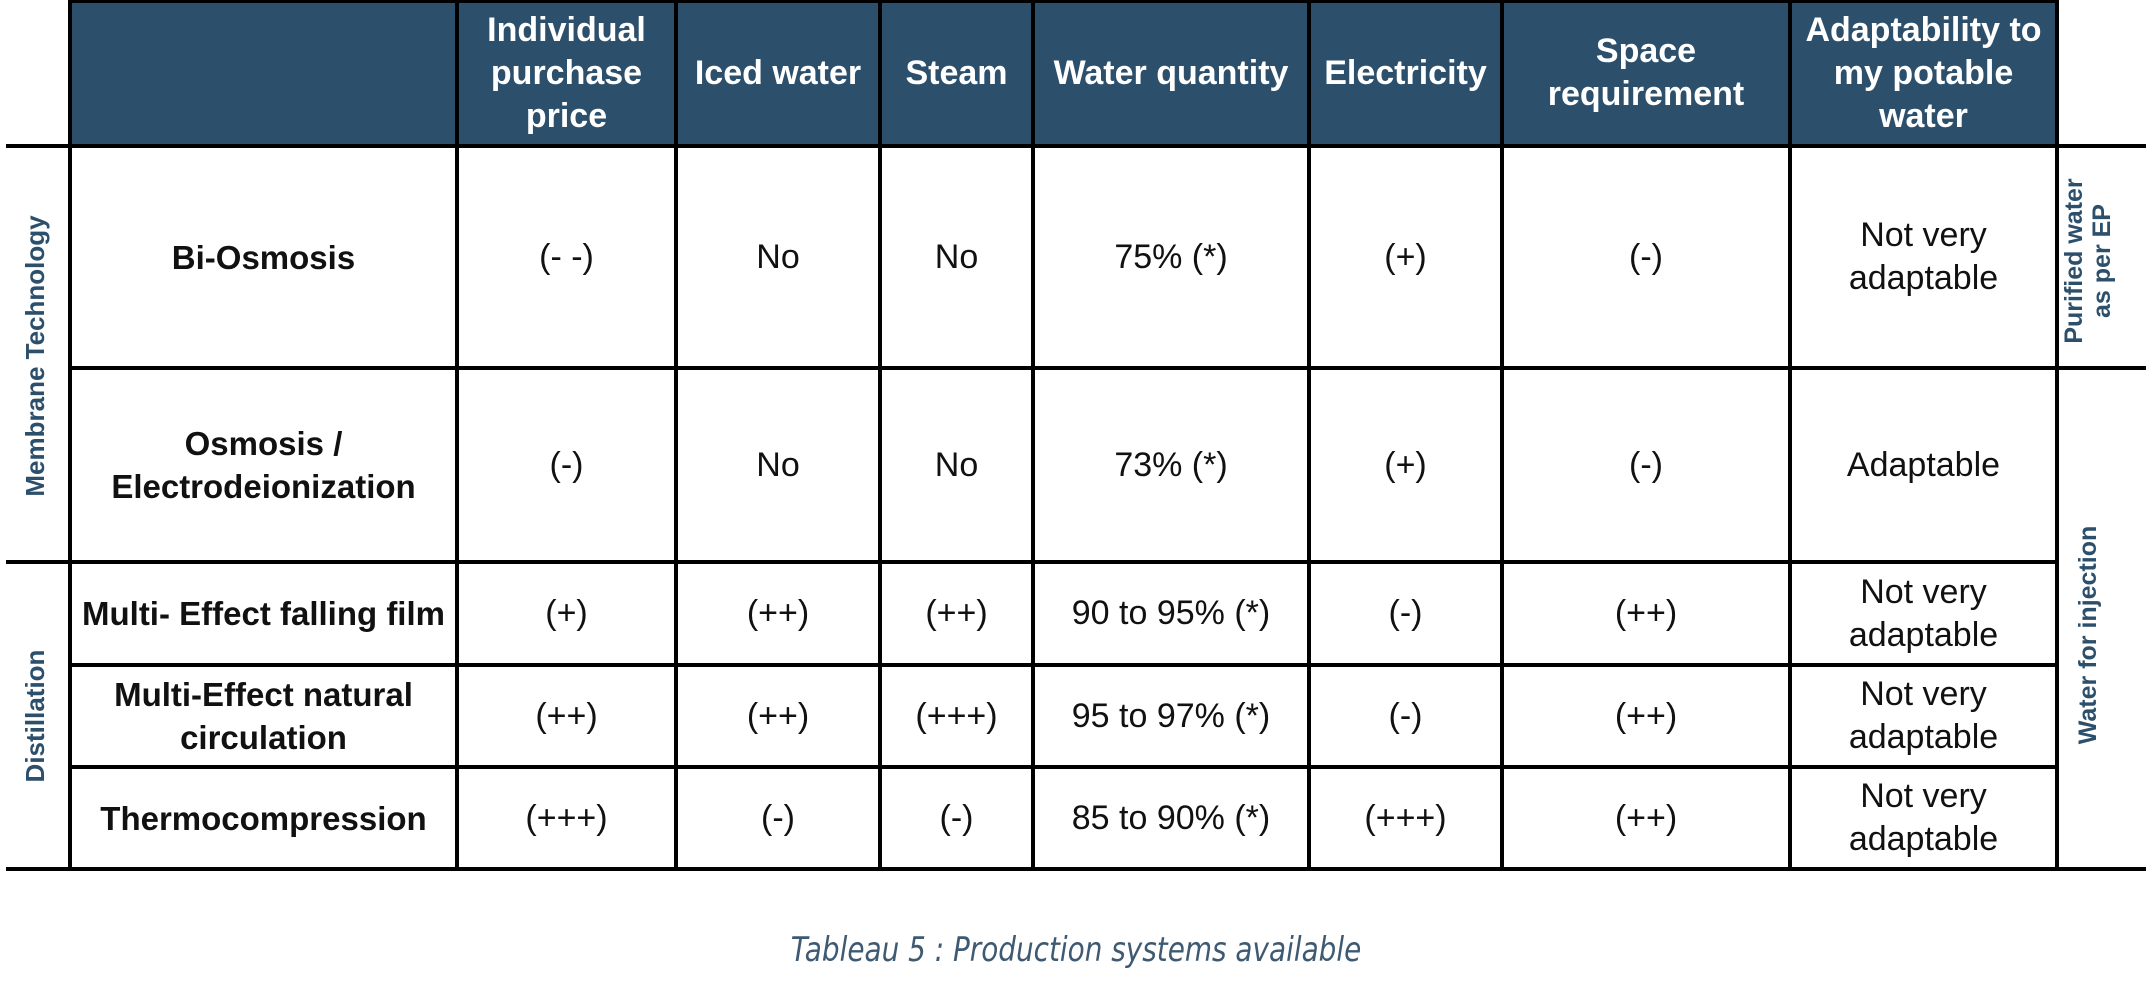  Describe the element at coordinates (263, 716) in the screenshot. I see `row-name-multi-effect-natural-circulation: Multi-Effect natural circulation` at that location.